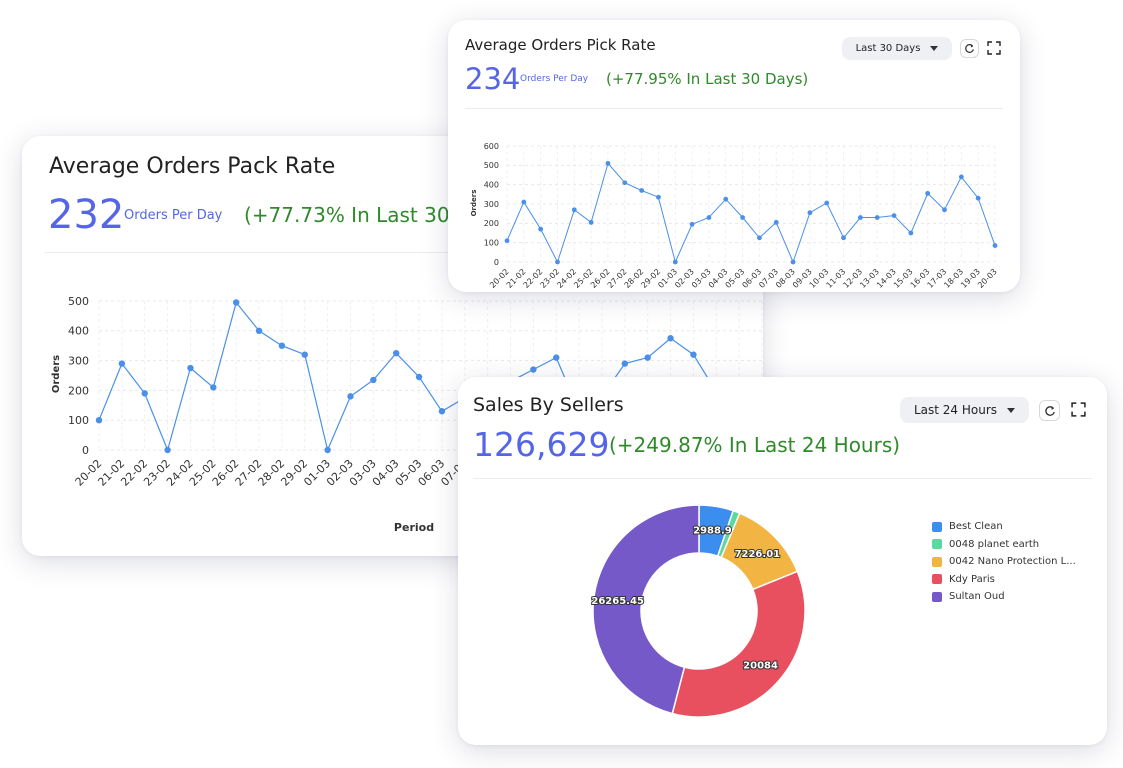 This screenshot has width=1123, height=768. I want to click on period-dropdown: Last 24 Hours, so click(964, 410).